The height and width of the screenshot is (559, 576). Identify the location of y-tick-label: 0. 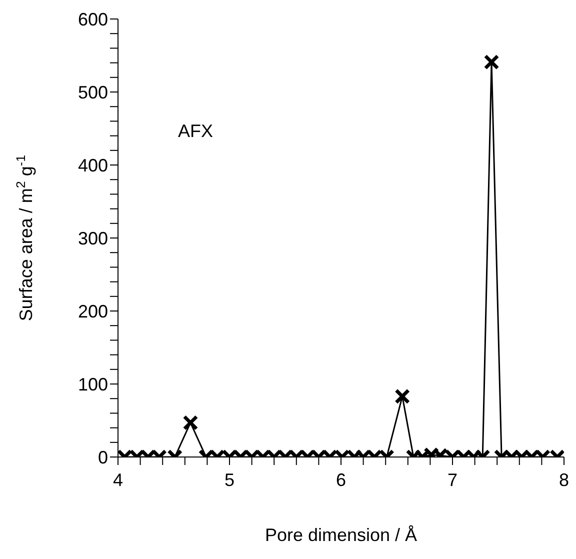
(103, 457).